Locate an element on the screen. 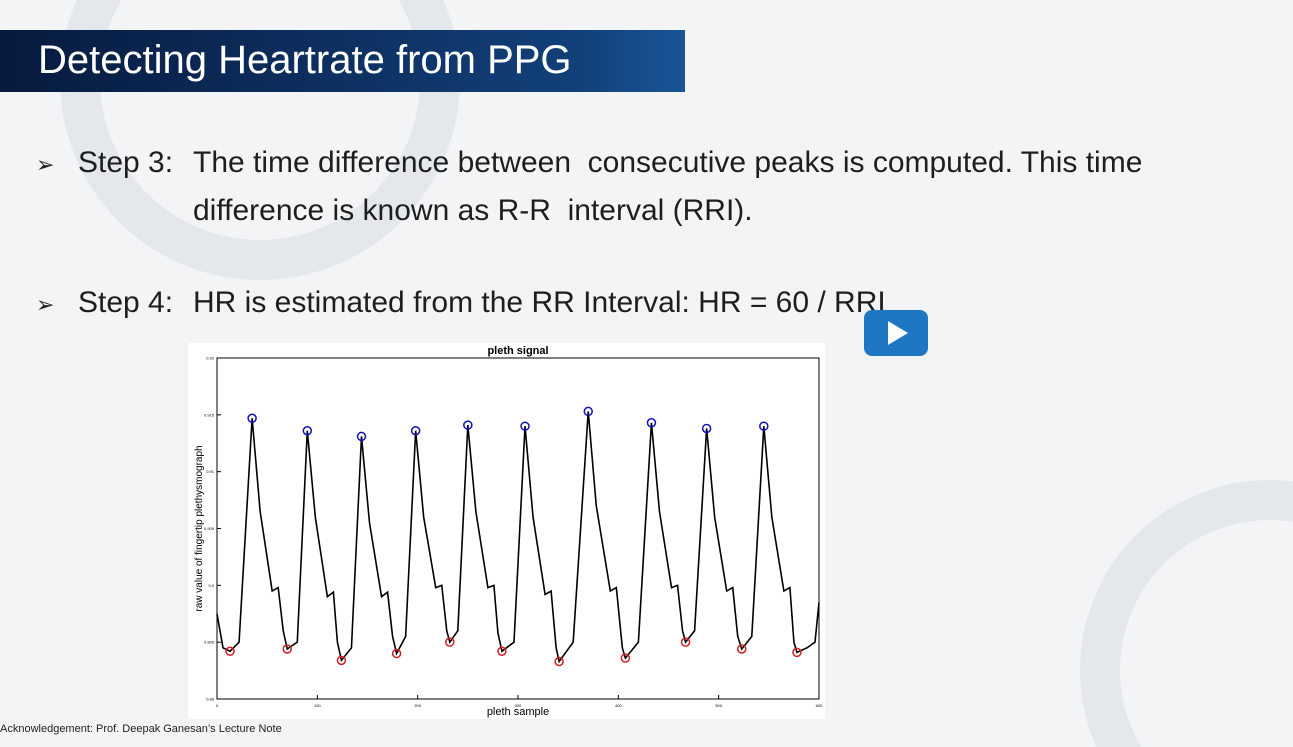 Image resolution: width=1293 pixels, height=747 pixels. x-tick-label: 300 is located at coordinates (518, 705).